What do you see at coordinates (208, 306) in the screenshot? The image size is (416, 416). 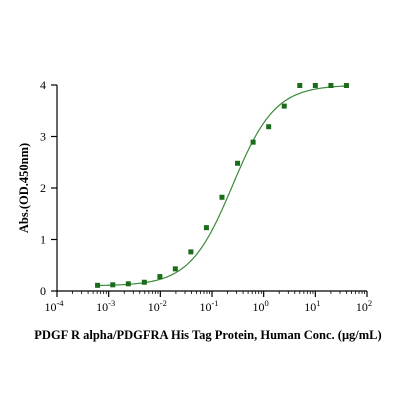 I see `x-tick-label: 10⁻¹` at bounding box center [208, 306].